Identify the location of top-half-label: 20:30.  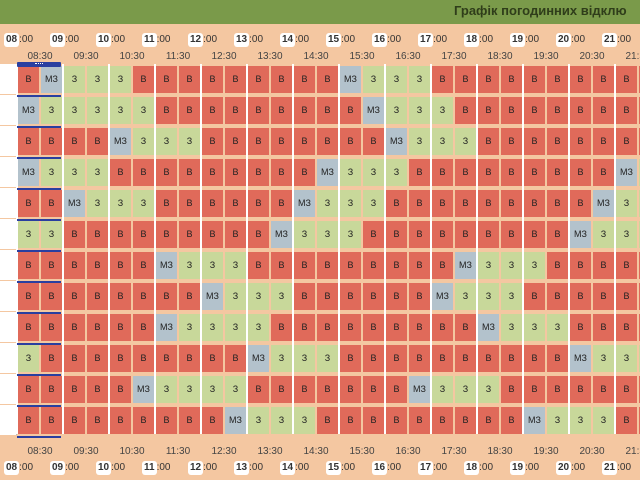
(592, 56).